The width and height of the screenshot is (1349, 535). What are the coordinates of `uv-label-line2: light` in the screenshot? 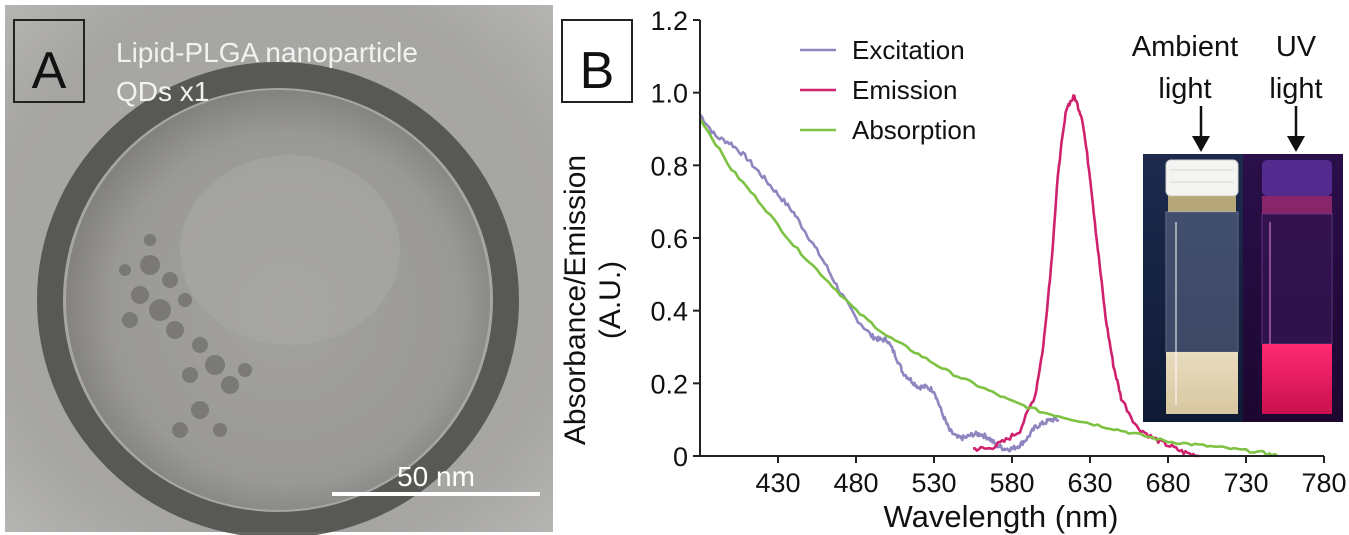 It's located at (1295, 89).